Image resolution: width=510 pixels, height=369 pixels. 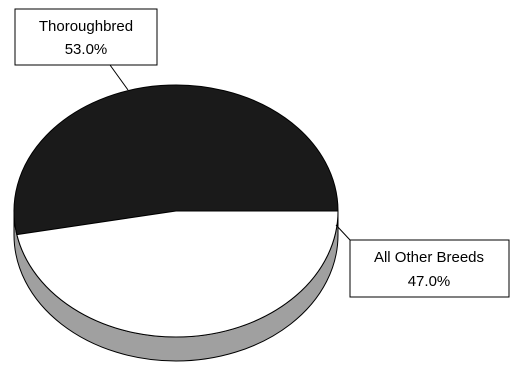 I want to click on slice-value-thoroughbred: 53.0%, so click(x=86, y=49).